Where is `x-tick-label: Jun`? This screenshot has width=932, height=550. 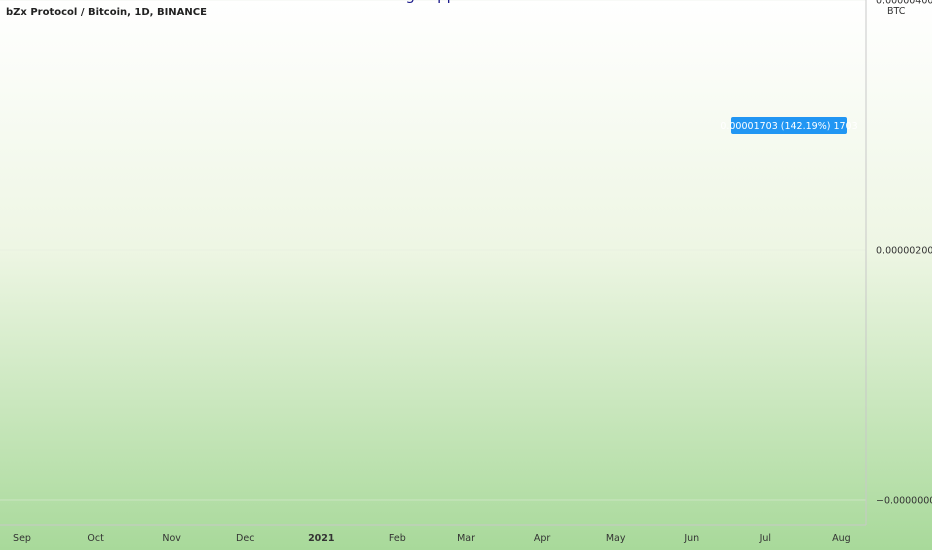
x-tick-label: Jun is located at coordinates (691, 538).